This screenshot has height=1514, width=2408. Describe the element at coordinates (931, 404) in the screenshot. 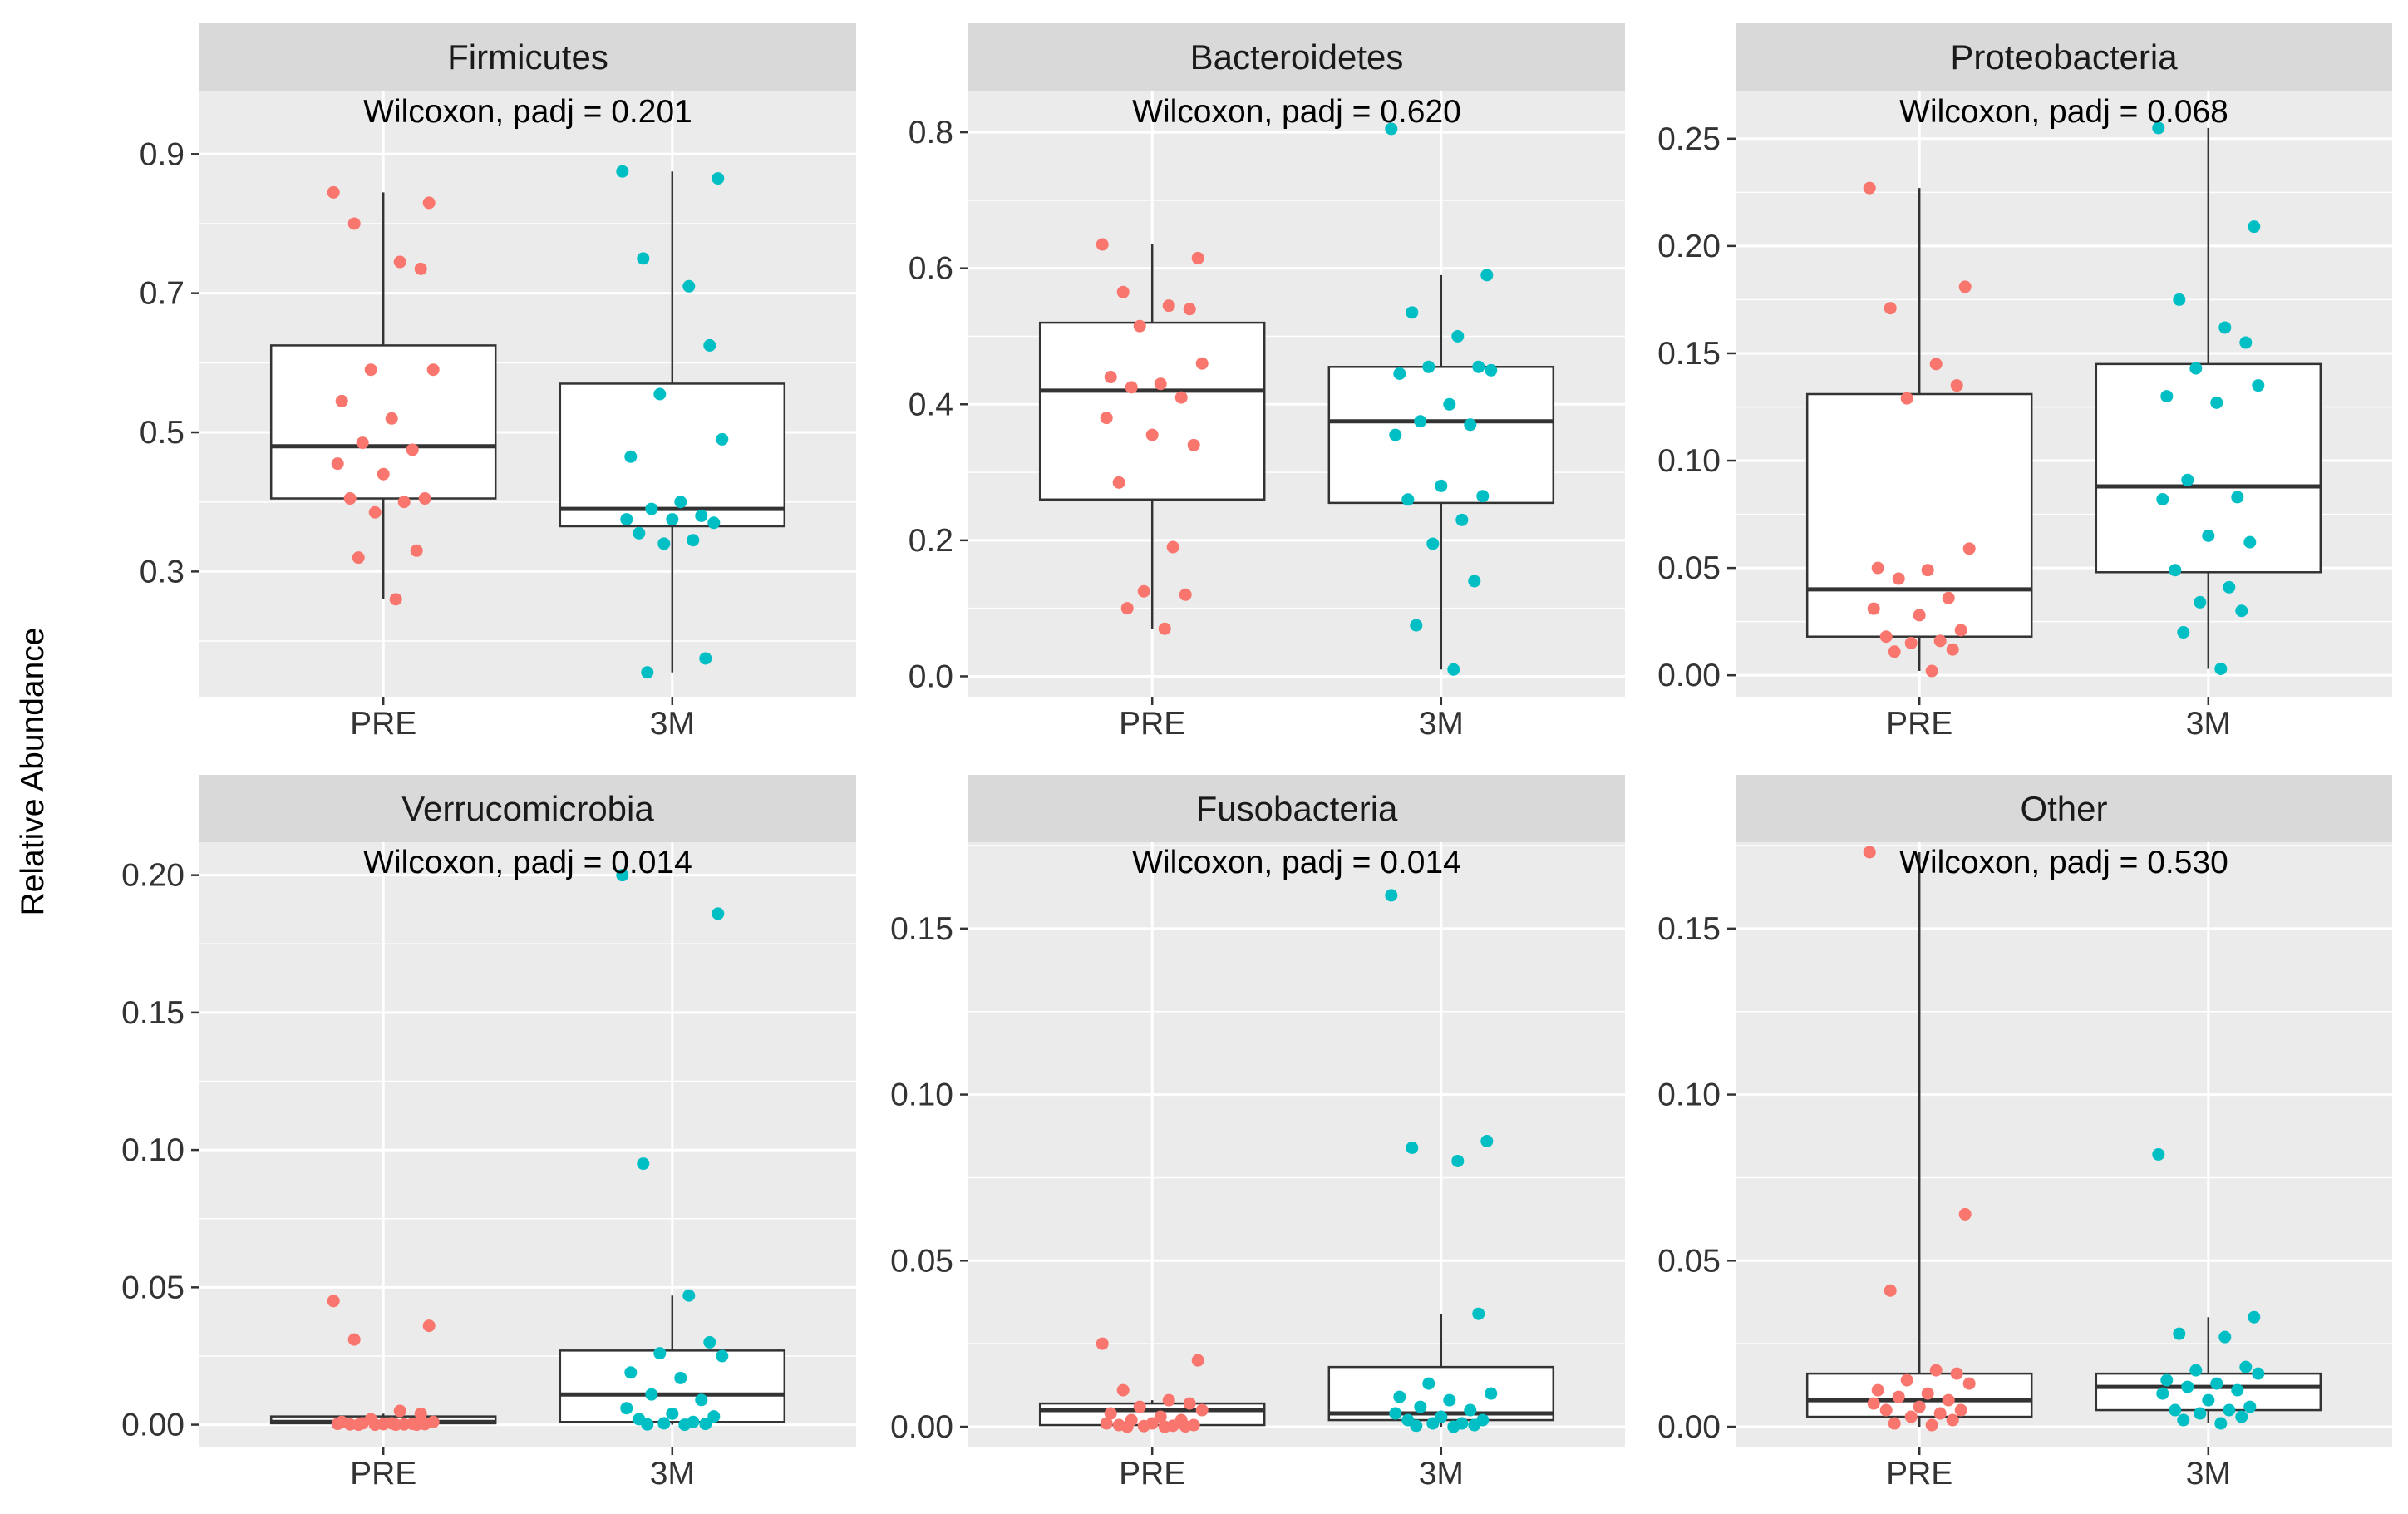

I see `y-tick-label: 0.4` at that location.